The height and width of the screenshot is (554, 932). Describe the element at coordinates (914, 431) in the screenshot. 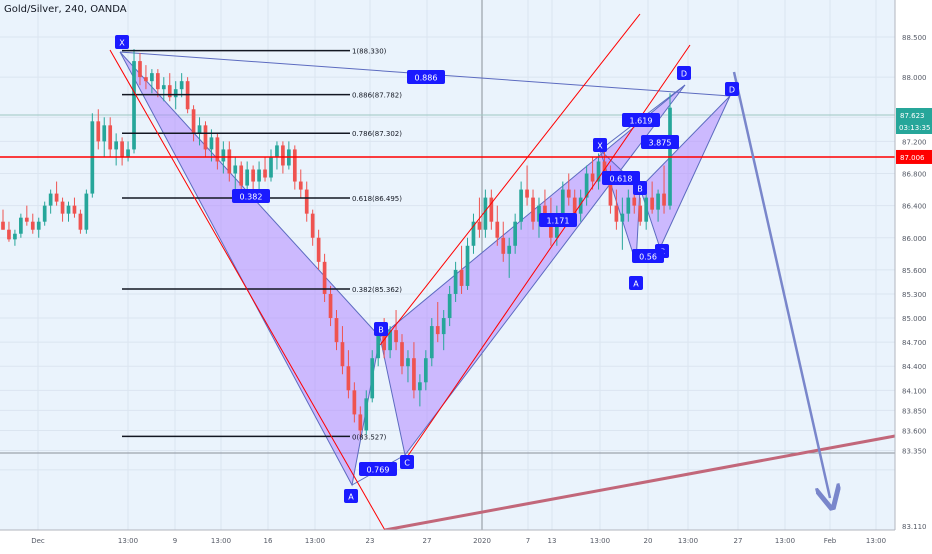

I see `y-tick-label: 83.600` at that location.